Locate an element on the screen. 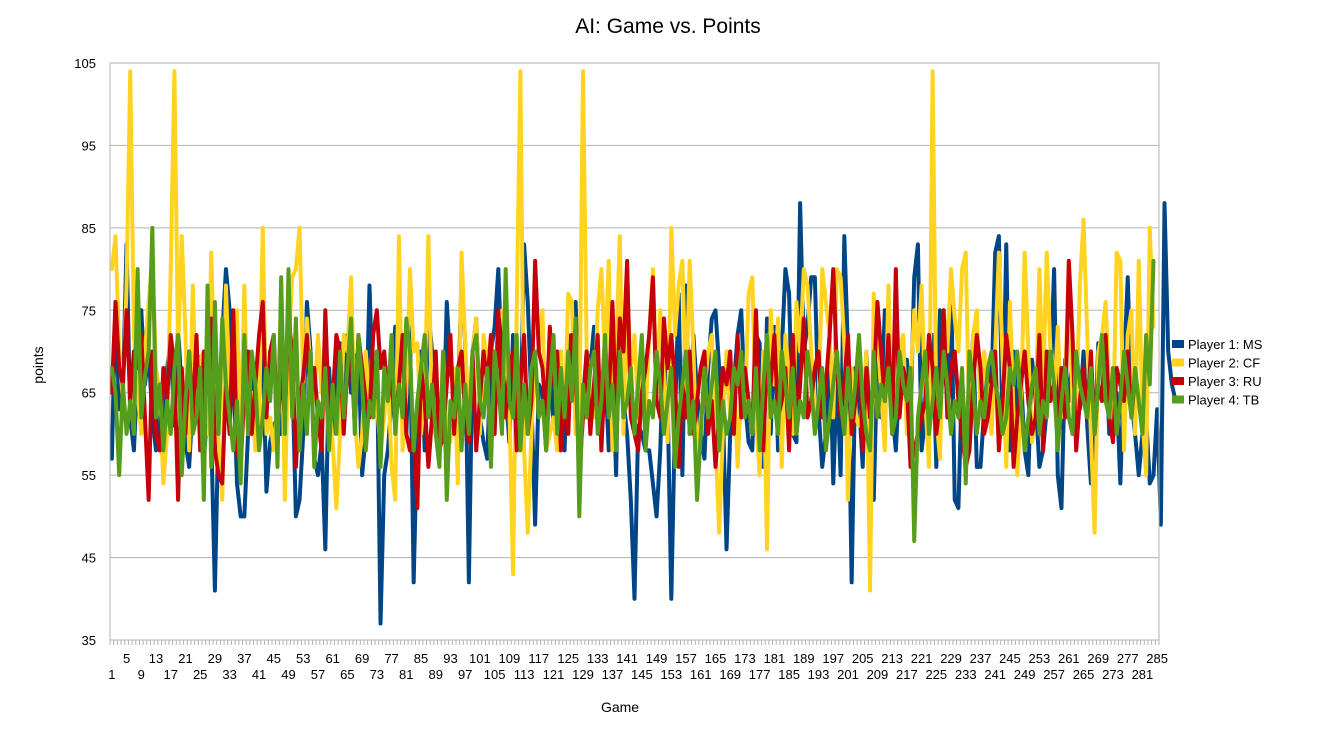 The height and width of the screenshot is (752, 1338). x-tick-label: 253 is located at coordinates (1040, 658).